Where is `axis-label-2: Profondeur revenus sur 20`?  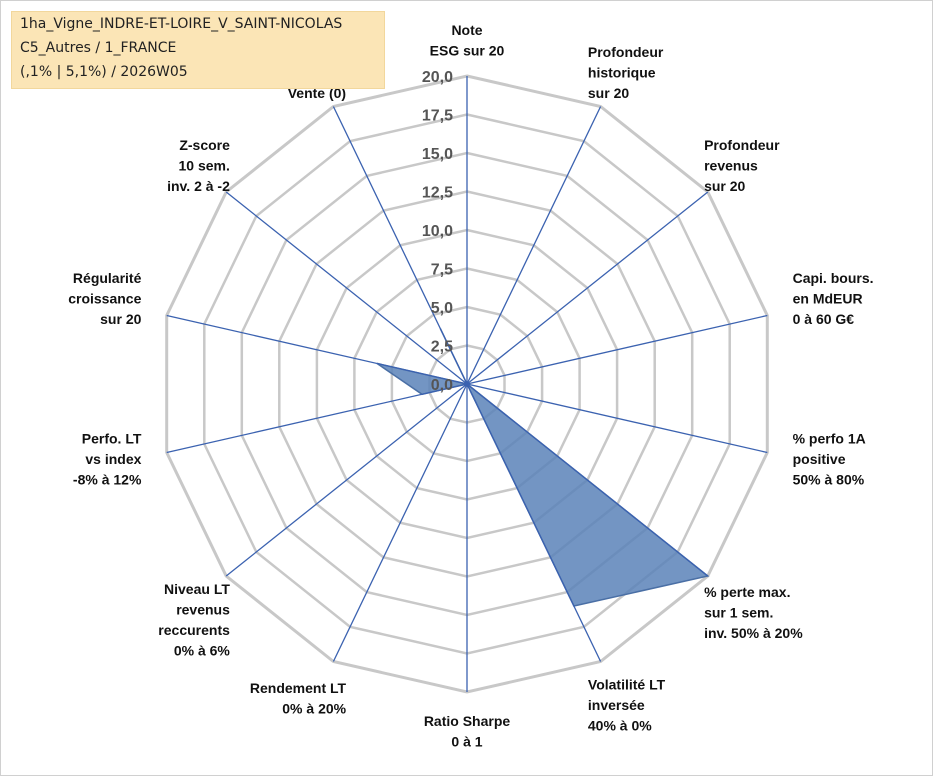
axis-label-2: Profondeur revenus sur 20 is located at coordinates (742, 165).